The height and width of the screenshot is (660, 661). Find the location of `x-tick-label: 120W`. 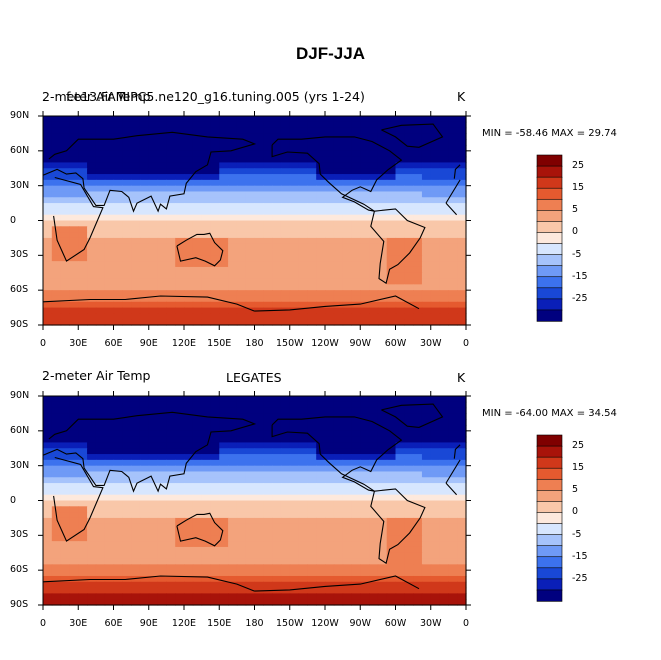

x-tick-label: 120W is located at coordinates (325, 623).